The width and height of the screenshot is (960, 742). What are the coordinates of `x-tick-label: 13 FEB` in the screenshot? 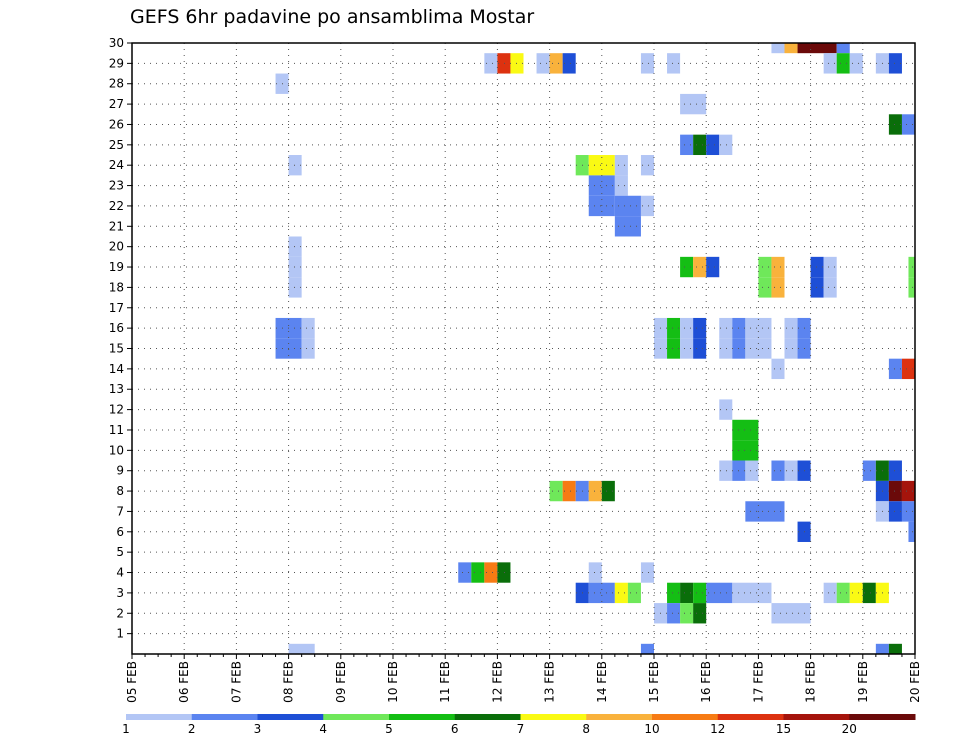 It's located at (550, 682).